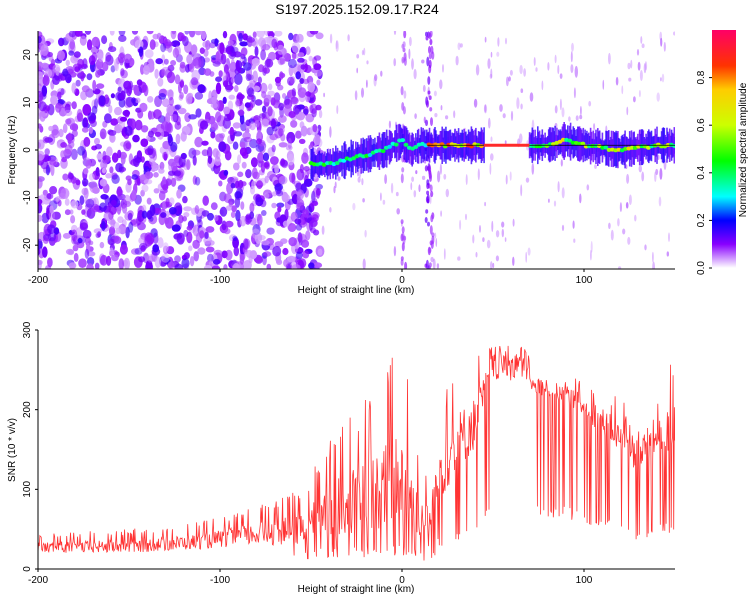 This screenshot has width=750, height=600. What do you see at coordinates (27, 102) in the screenshot?
I see `y-tick-label: 10` at bounding box center [27, 102].